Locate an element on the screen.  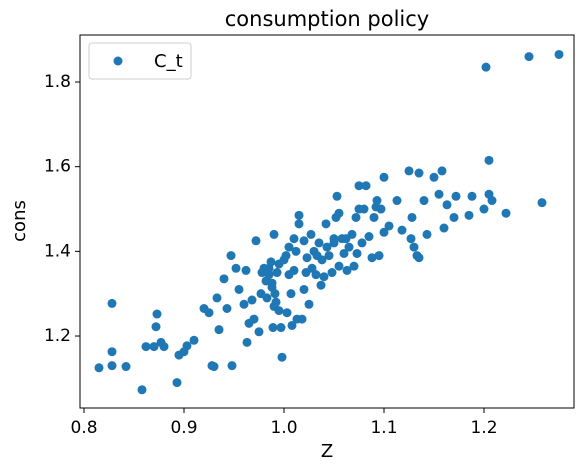
y-tick-label: 1.2 is located at coordinates (57, 336).